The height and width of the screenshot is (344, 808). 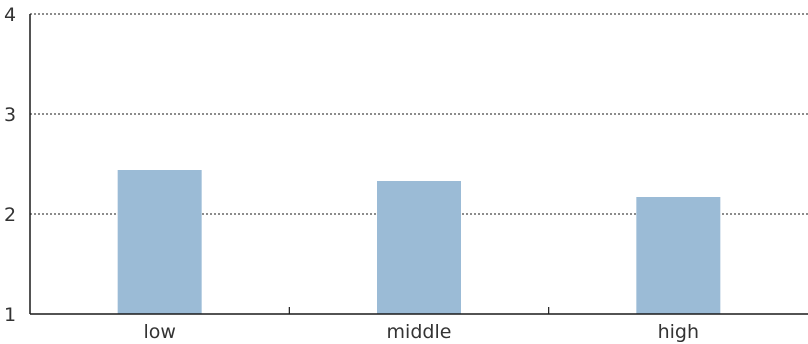 I want to click on y-tick-label-2: 2, so click(x=10, y=215).